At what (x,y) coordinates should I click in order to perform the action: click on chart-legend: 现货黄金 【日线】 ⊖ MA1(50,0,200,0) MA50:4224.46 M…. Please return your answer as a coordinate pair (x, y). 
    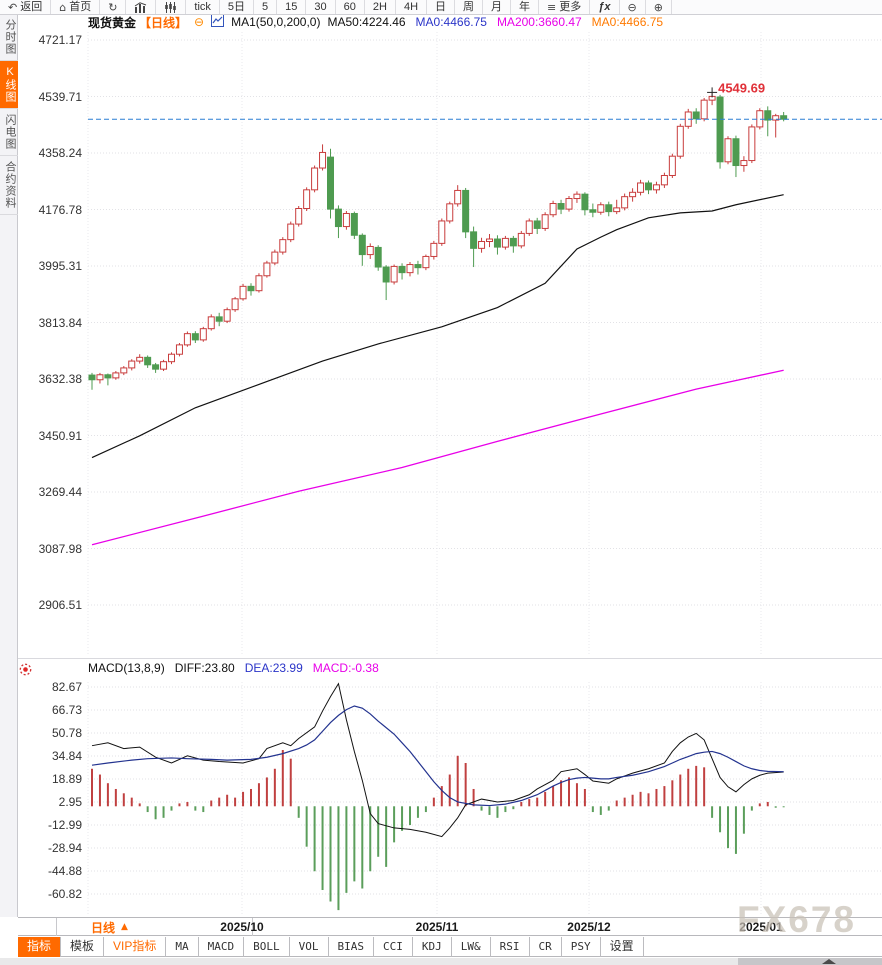
    Looking at the image, I should click on (375, 22).